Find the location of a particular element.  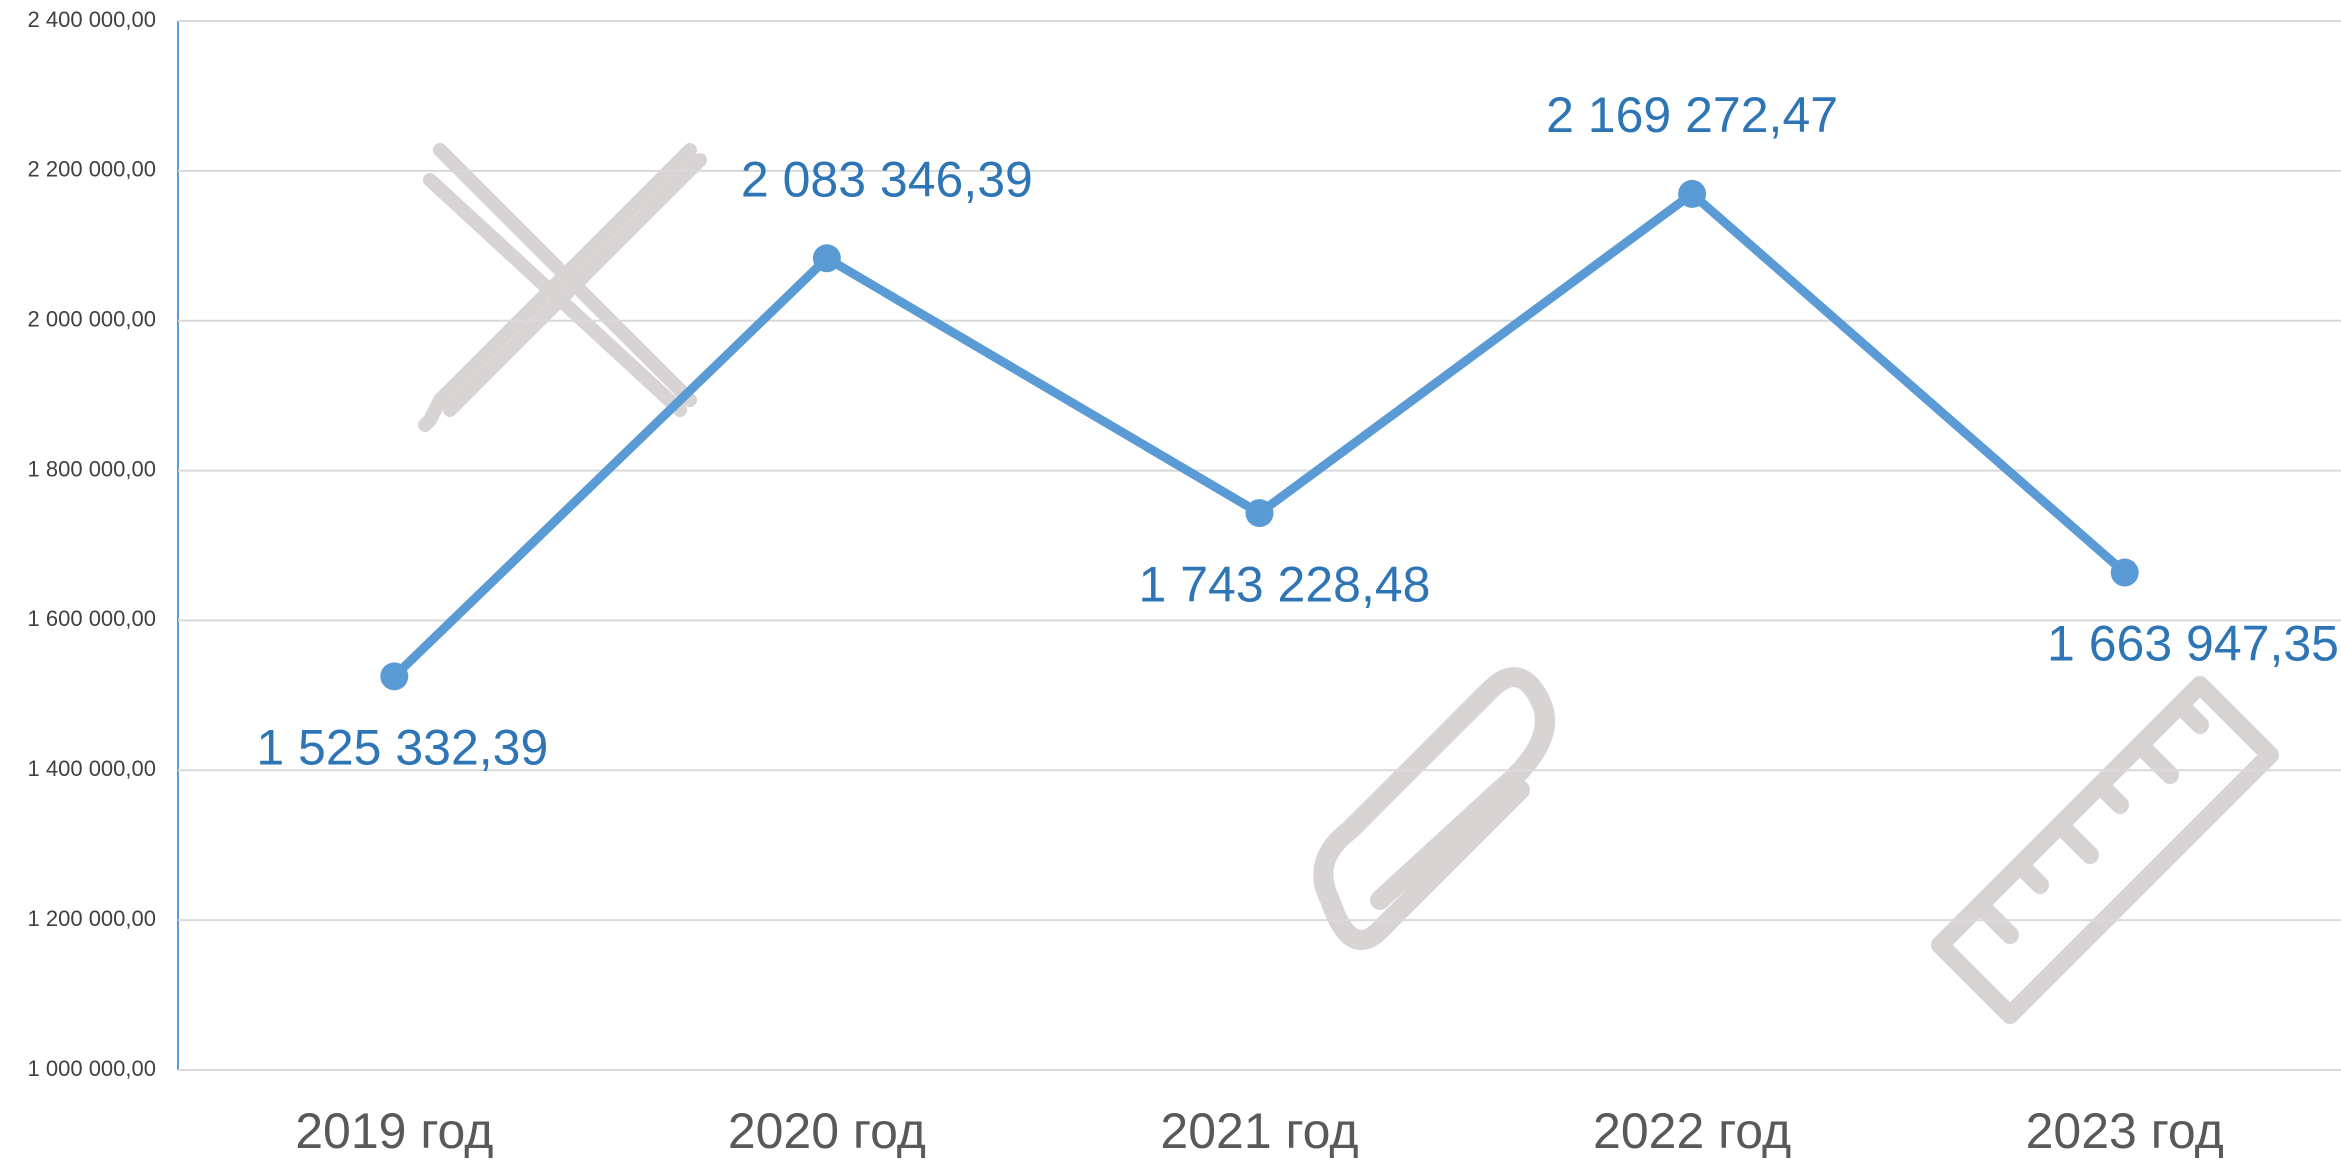

data-label: 2 169 272,47 is located at coordinates (1692, 115).